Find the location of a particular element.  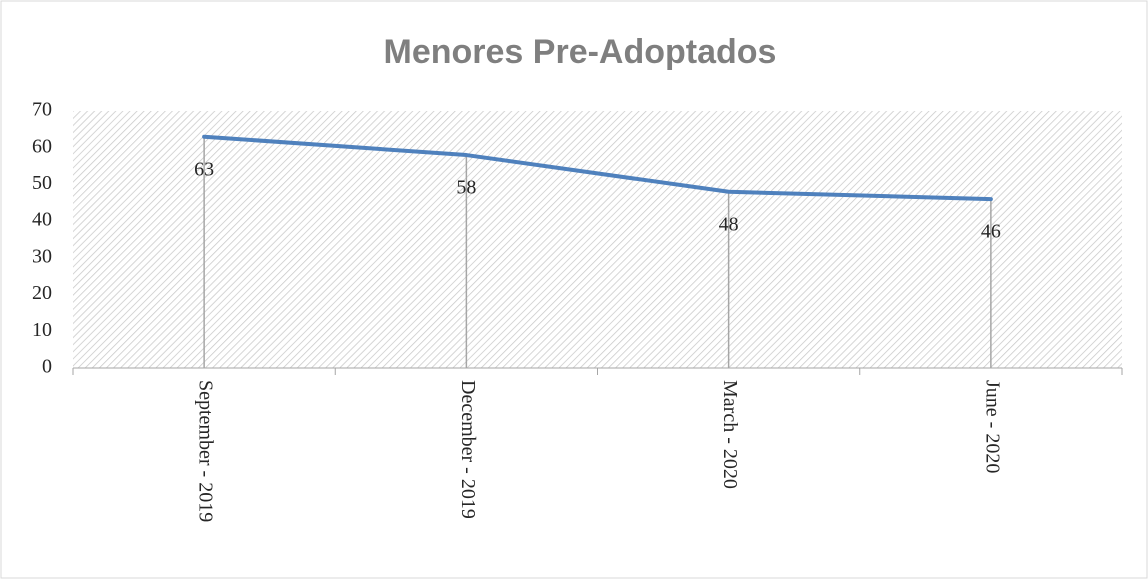

y-tick-label: 40 is located at coordinates (42, 220).